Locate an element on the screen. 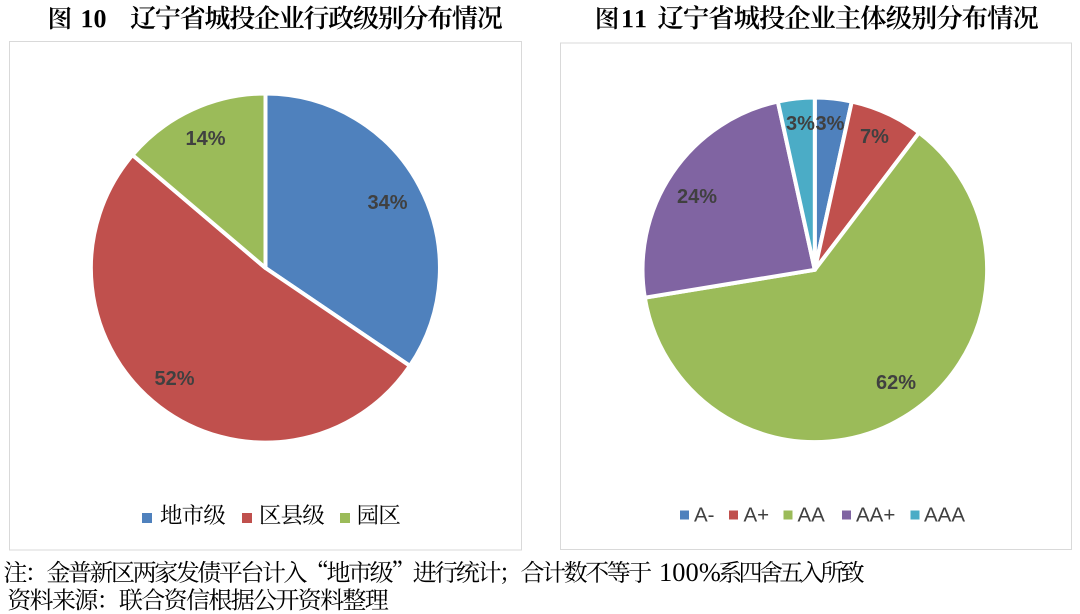  svg-text: A+ is located at coordinates (757, 515).